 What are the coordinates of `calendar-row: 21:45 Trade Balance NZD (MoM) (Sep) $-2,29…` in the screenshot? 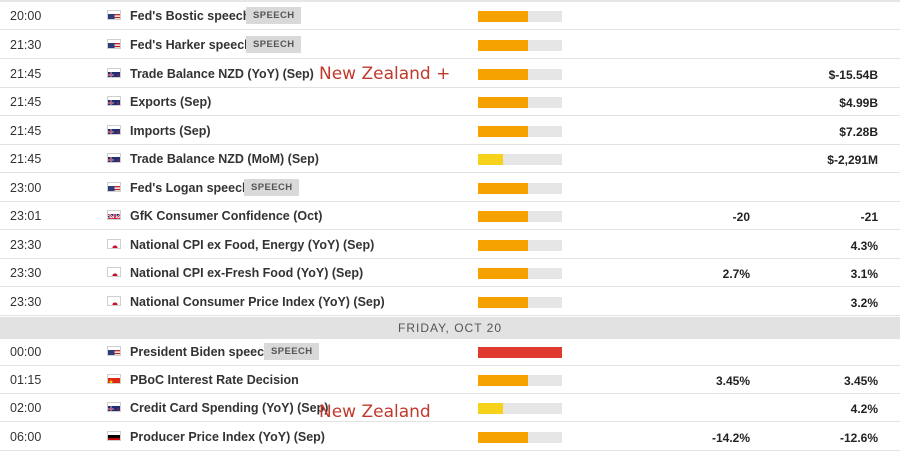 It's located at (450, 159).